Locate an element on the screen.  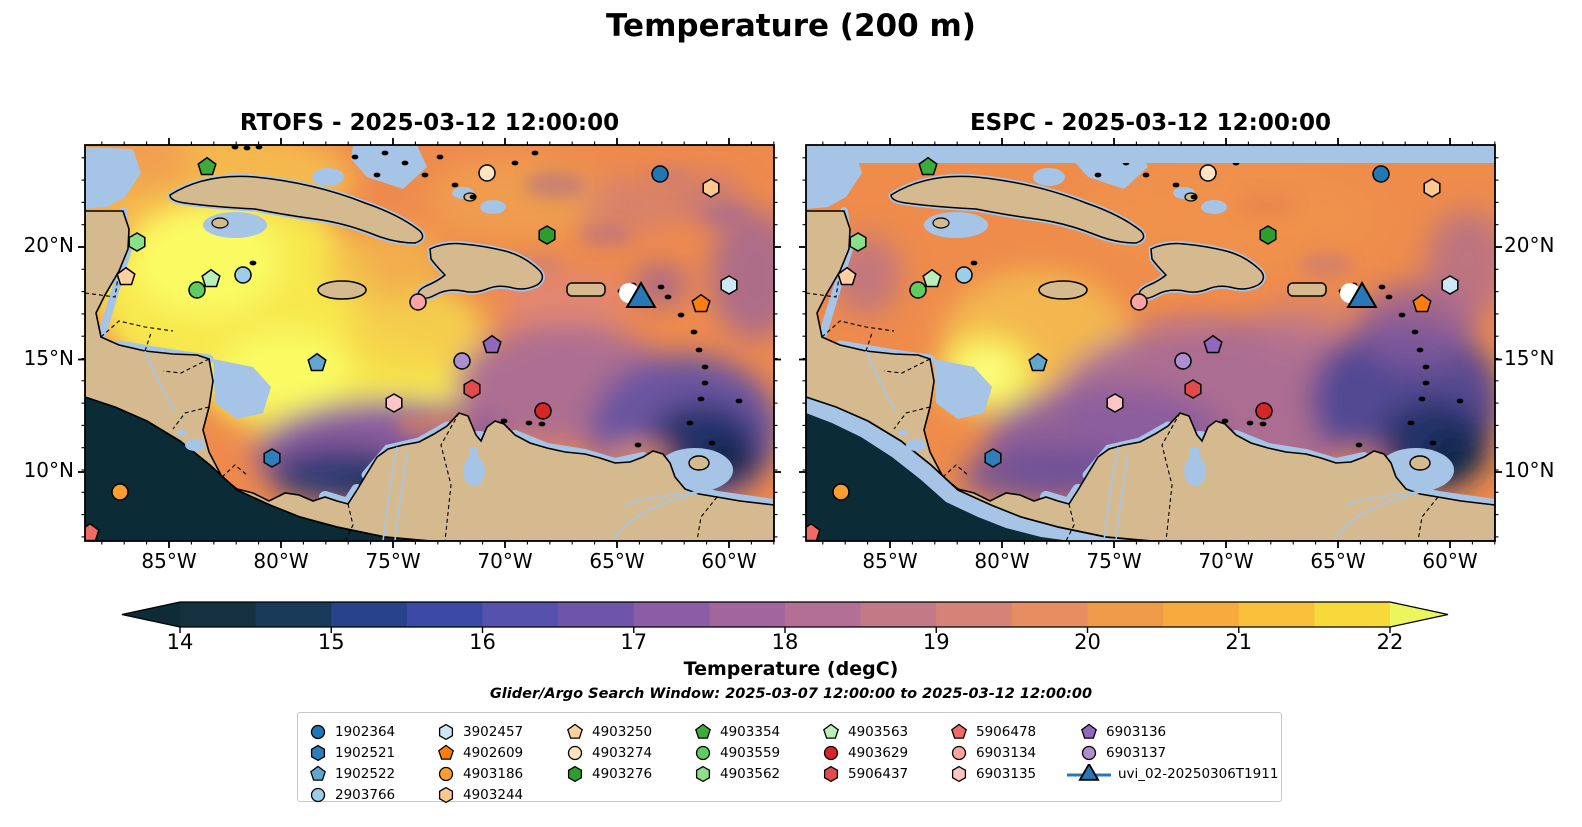
colorbar-tick-15: 15 is located at coordinates (331, 642).